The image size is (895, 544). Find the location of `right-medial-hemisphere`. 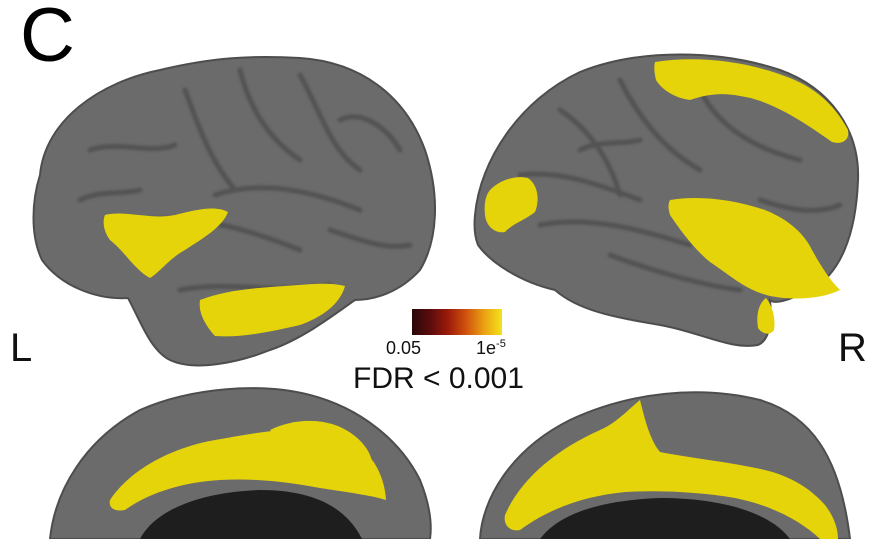

right-medial-hemisphere is located at coordinates (665, 465).